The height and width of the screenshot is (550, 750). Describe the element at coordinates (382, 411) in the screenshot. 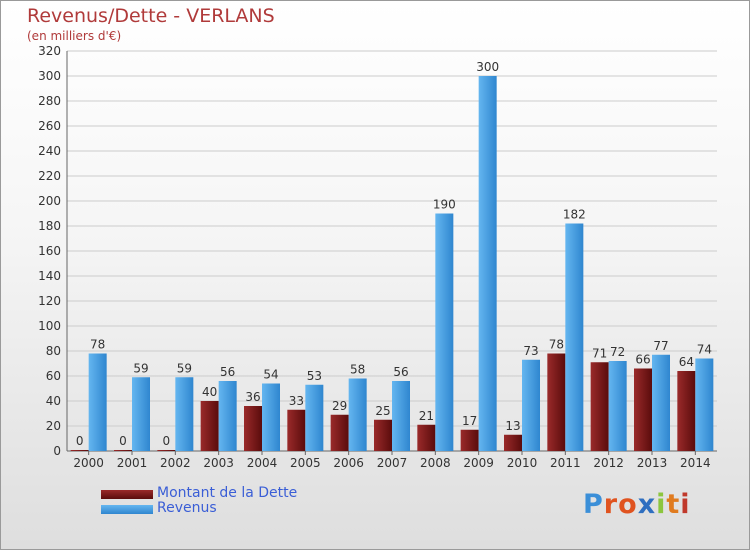

I see `data-label-debt: 25` at that location.